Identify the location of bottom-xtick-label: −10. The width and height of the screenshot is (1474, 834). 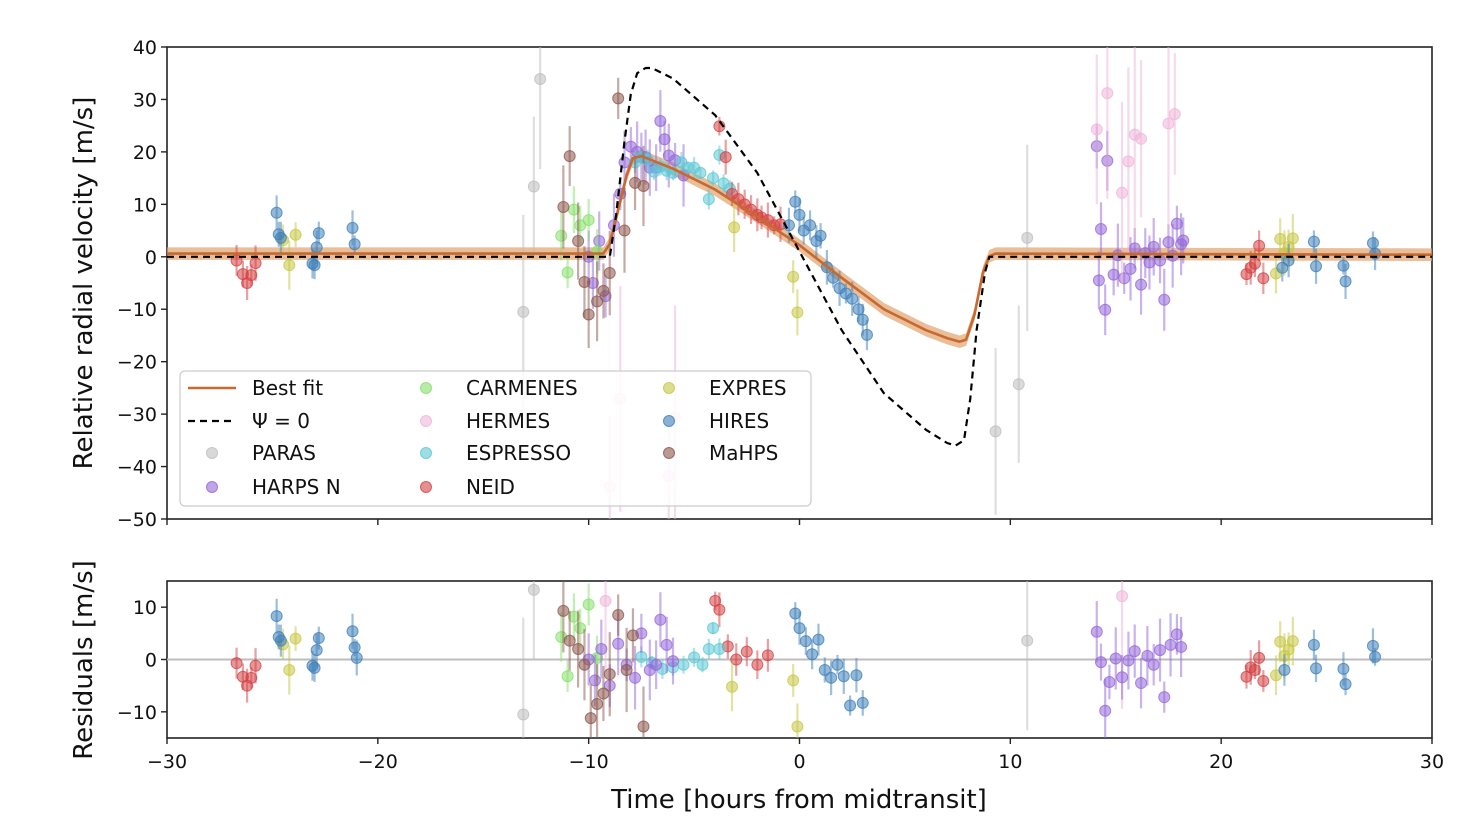
(589, 762).